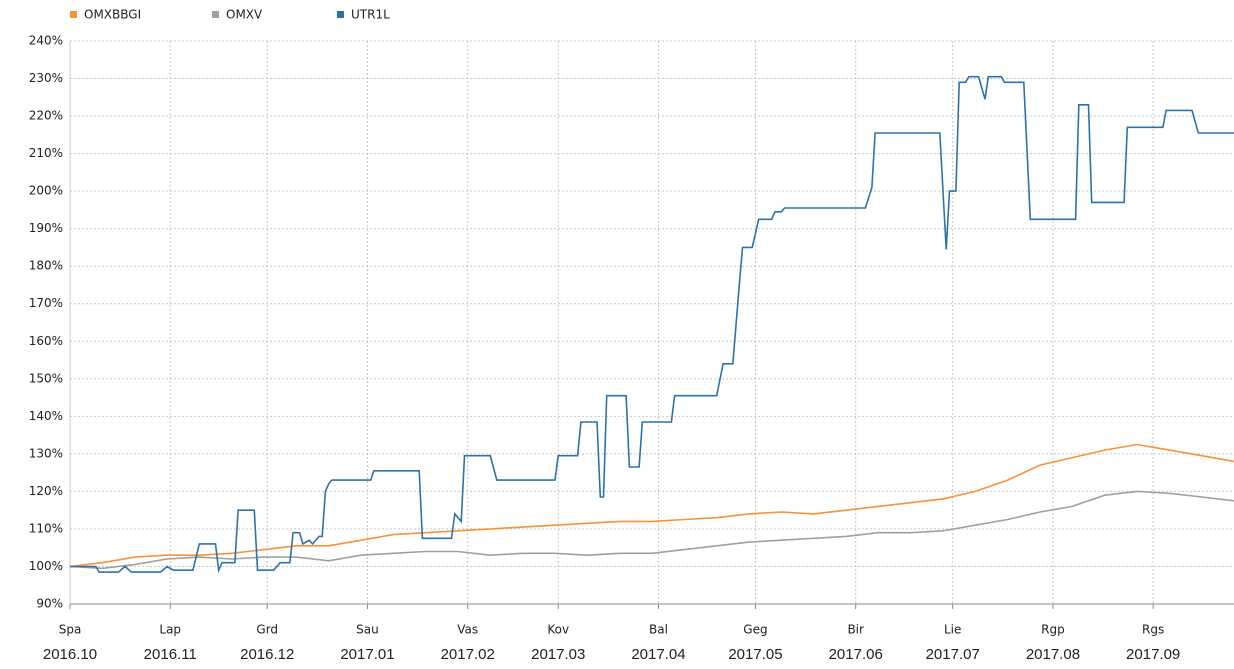 The width and height of the screenshot is (1234, 669). Describe the element at coordinates (651, 530) in the screenshot. I see `series-line` at that location.